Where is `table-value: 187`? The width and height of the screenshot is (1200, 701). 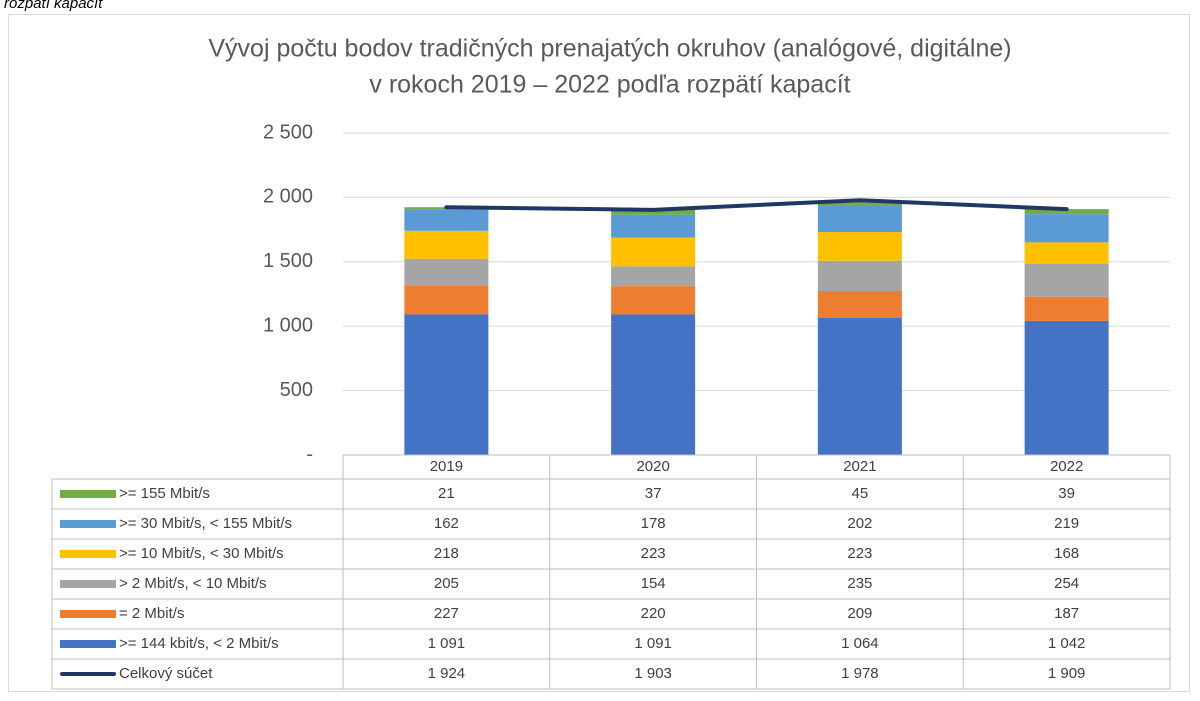
table-value: 187 is located at coordinates (1066, 613).